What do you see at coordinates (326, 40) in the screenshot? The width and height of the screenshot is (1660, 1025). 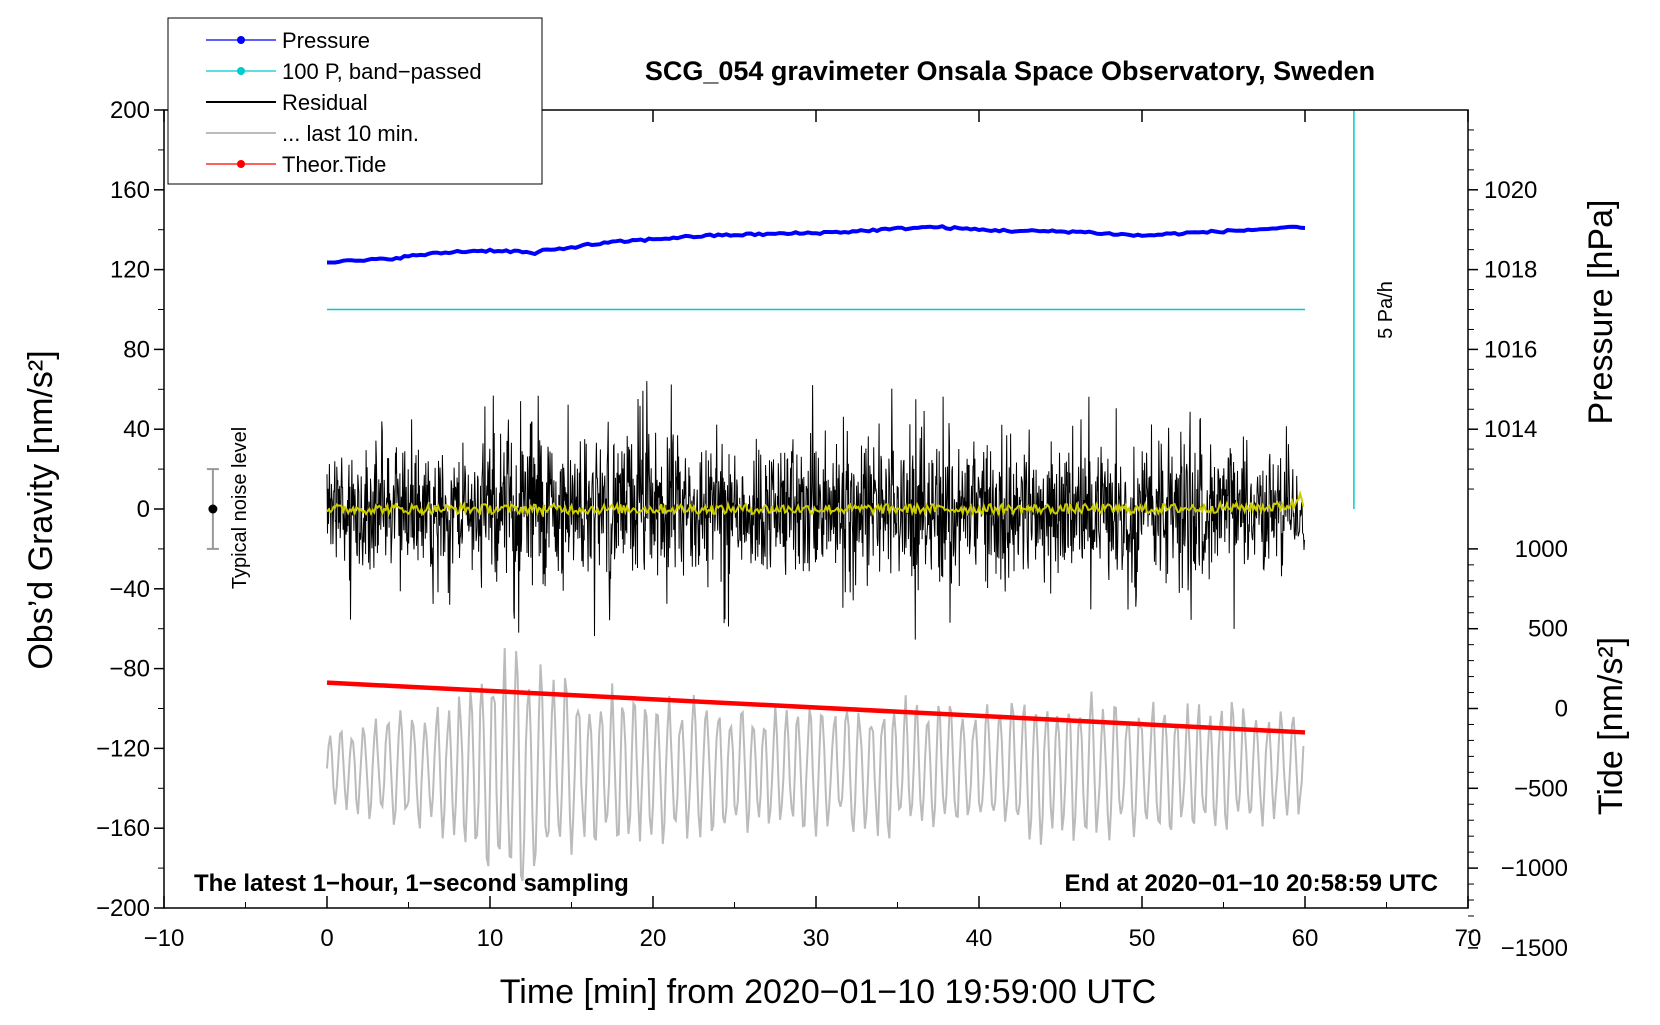 I see `legend-label: Pressure` at bounding box center [326, 40].